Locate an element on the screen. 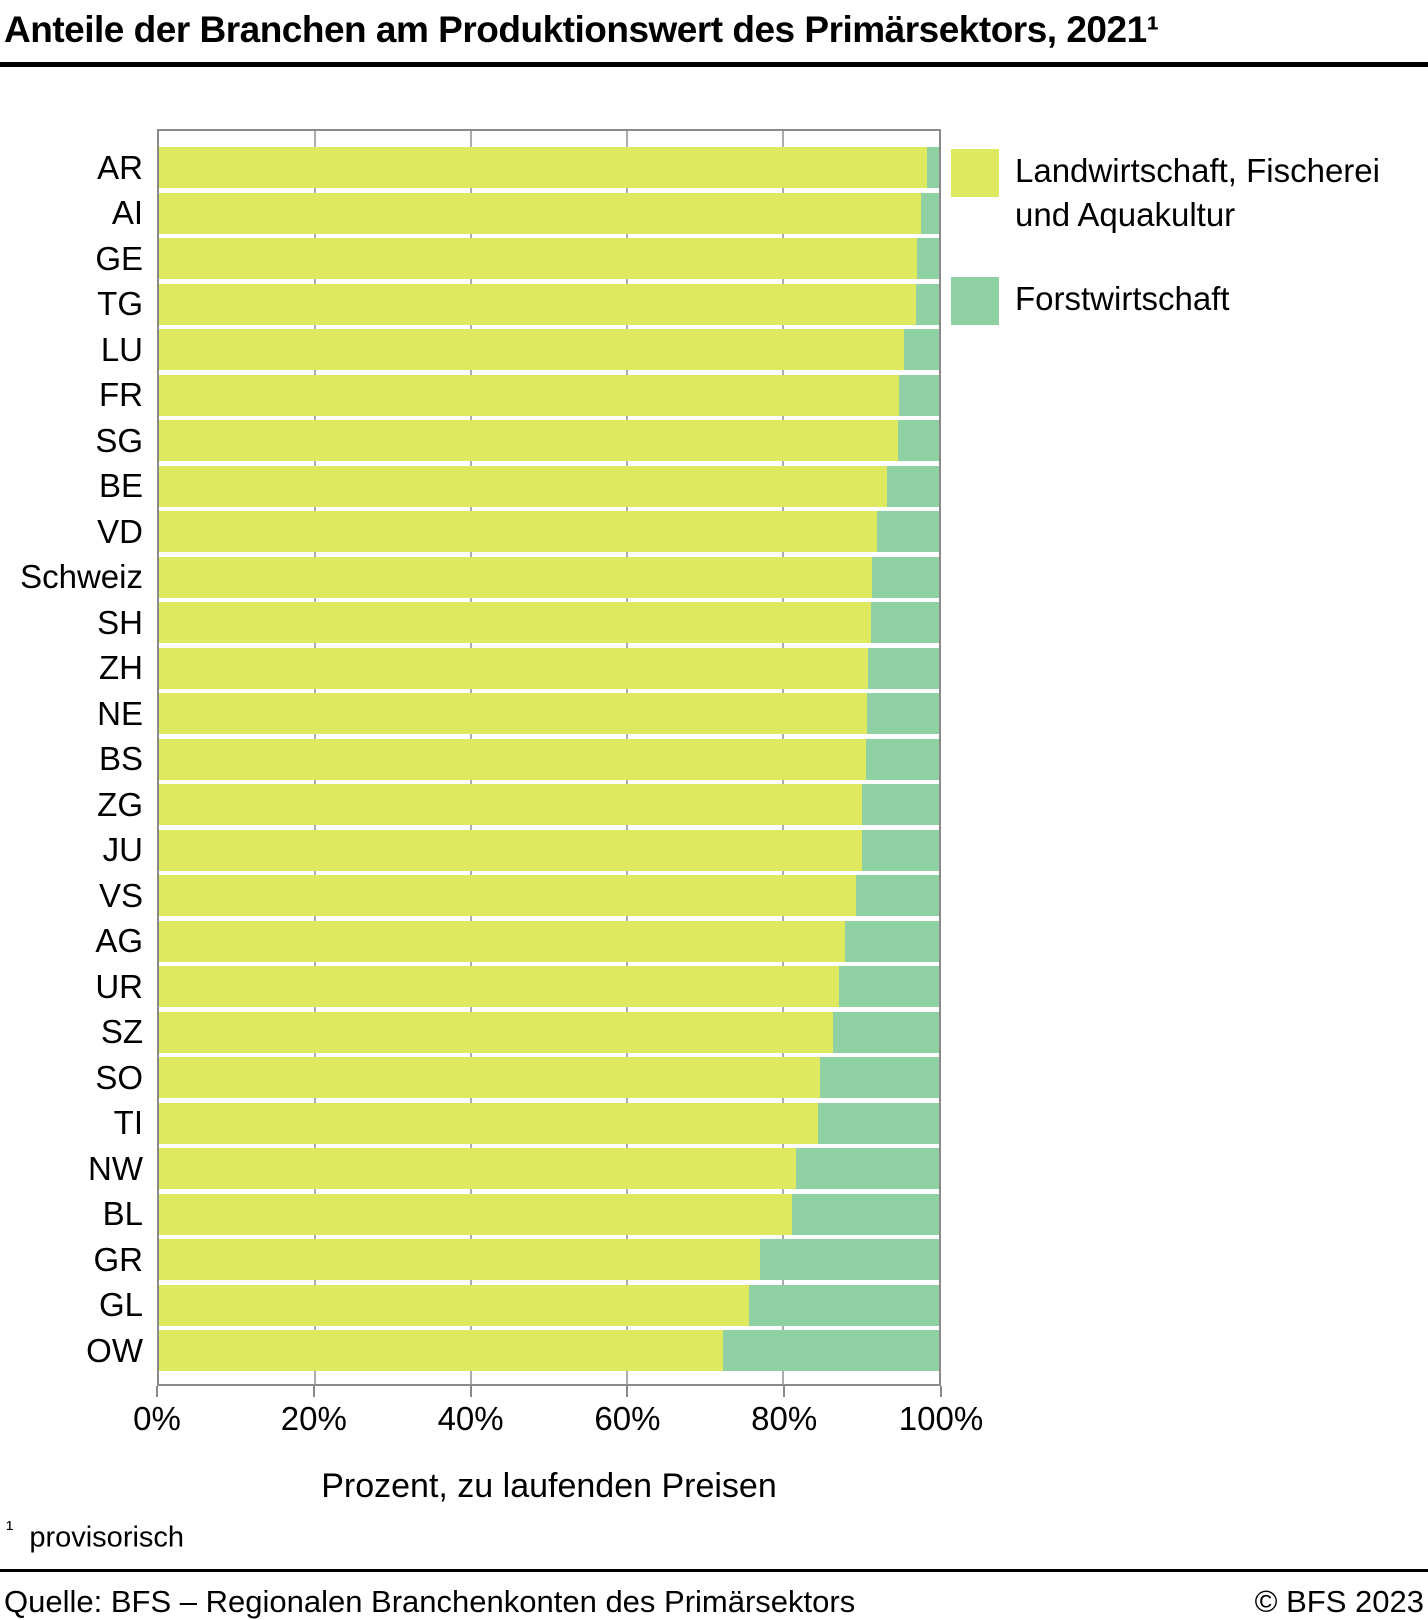 This screenshot has height=1620, width=1428. category-label: NE is located at coordinates (120, 713).